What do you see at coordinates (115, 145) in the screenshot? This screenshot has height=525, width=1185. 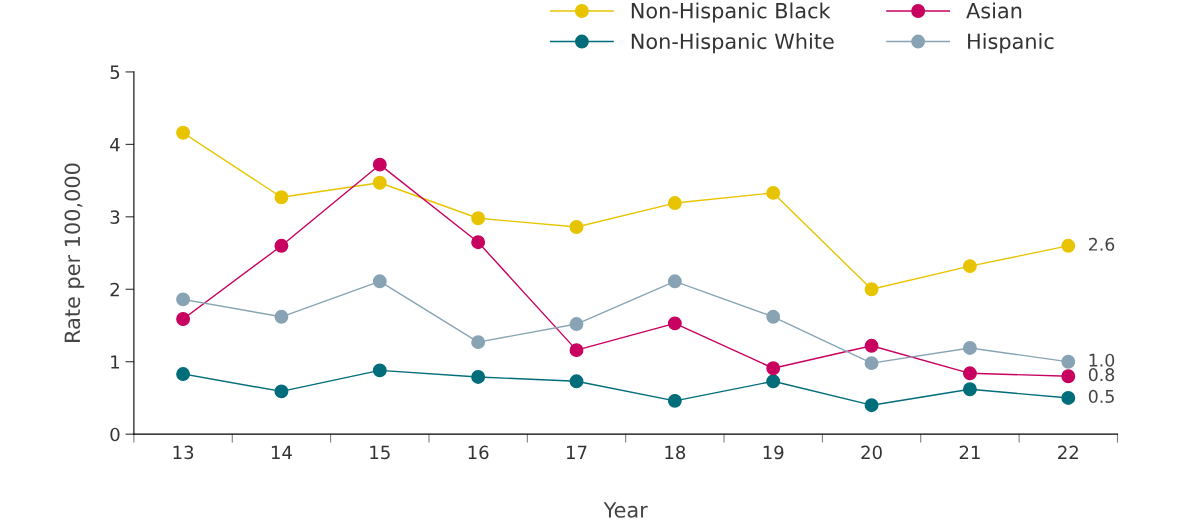 I see `y-tick-label: 4` at bounding box center [115, 145].